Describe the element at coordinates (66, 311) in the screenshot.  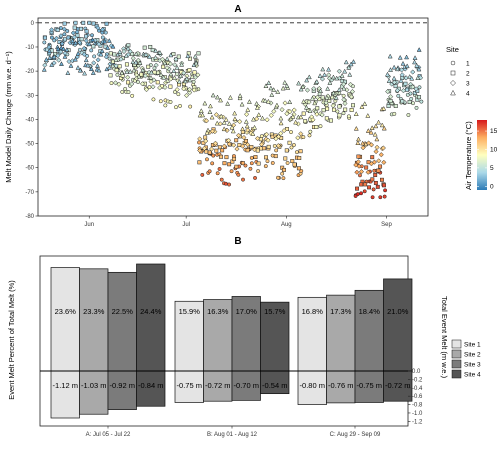
I see `percent-label: 23.6%` at that location.